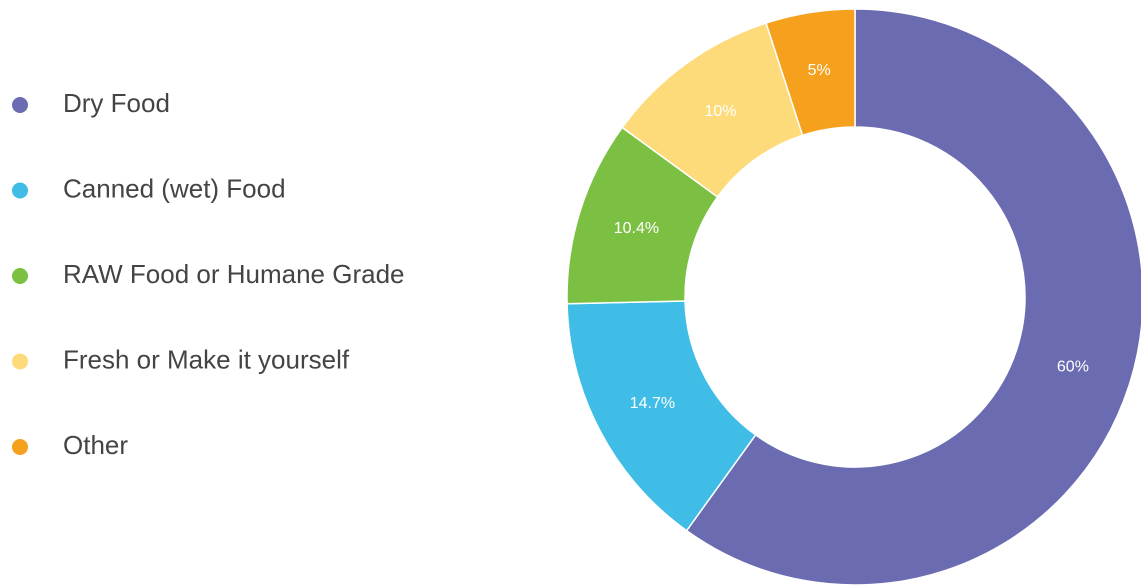 The image size is (1141, 586). What do you see at coordinates (206, 359) in the screenshot?
I see `legend-label: Fresh or Make it yourself` at bounding box center [206, 359].